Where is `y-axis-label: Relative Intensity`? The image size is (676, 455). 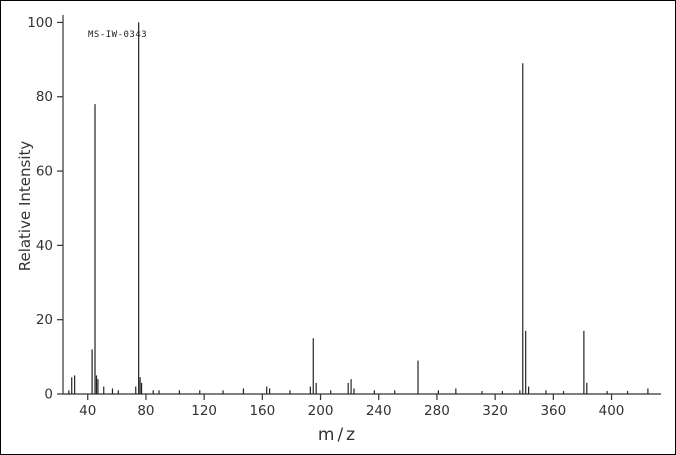
y-axis-label: Relative Intensity is located at coordinates (25, 206).